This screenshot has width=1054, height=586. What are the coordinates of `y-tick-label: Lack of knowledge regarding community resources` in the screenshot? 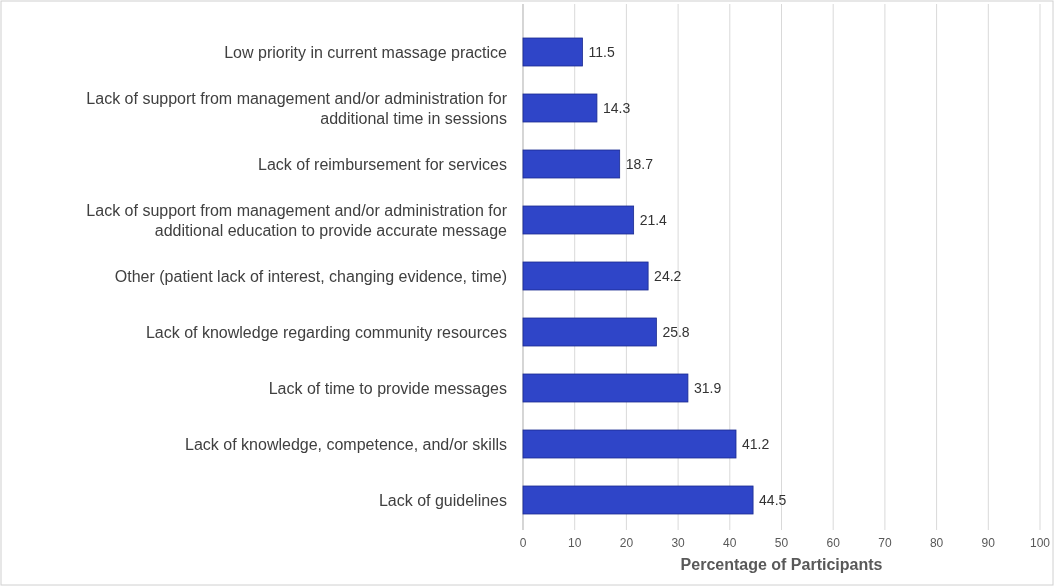 It's located at (326, 332).